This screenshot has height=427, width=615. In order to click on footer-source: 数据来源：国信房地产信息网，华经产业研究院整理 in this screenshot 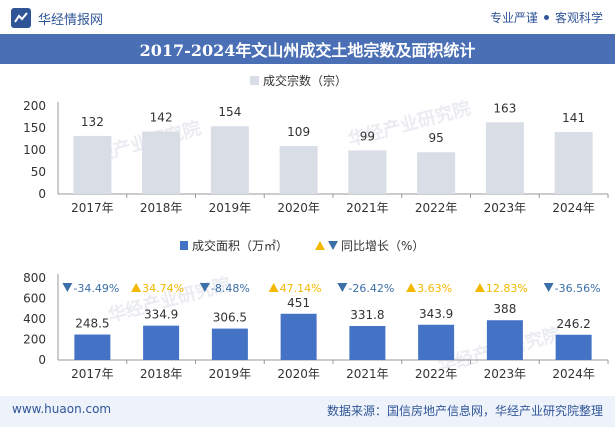, I will do `click(464, 411)`.